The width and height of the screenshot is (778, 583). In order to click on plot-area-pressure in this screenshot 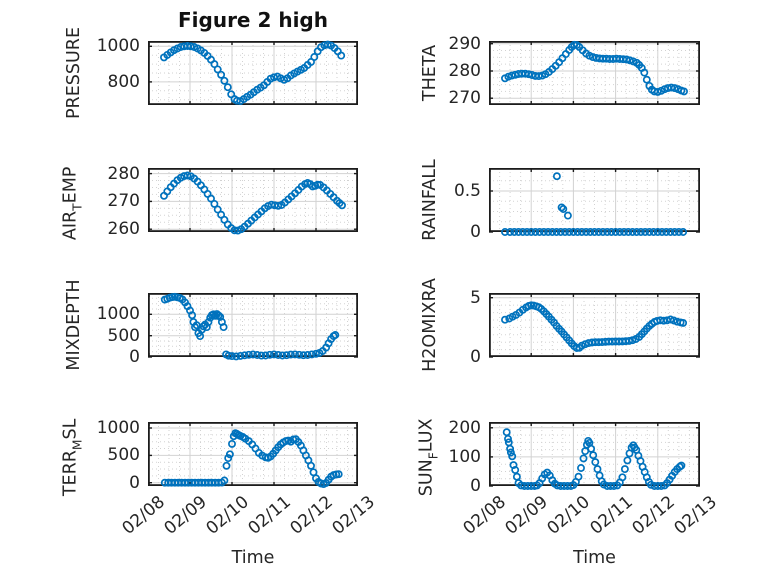, I will do `click(252, 73)`.